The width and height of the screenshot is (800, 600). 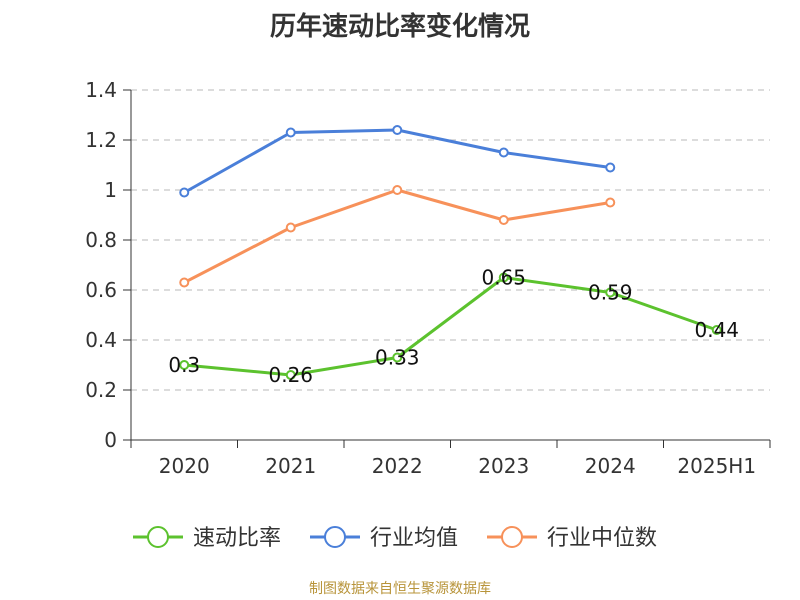 I want to click on legend-label: 行业均值, so click(x=414, y=538).